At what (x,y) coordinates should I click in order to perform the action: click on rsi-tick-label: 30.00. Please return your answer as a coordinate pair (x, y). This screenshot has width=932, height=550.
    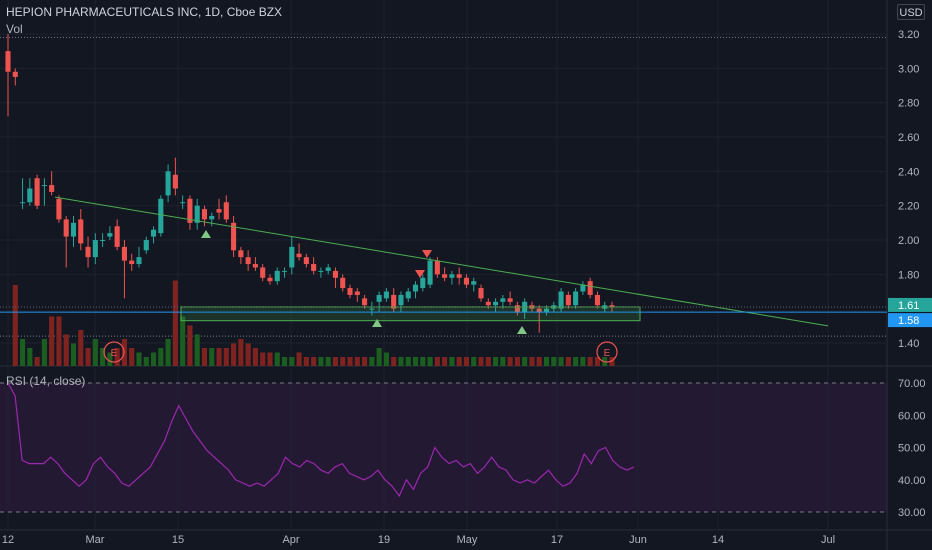
    Looking at the image, I should click on (912, 513).